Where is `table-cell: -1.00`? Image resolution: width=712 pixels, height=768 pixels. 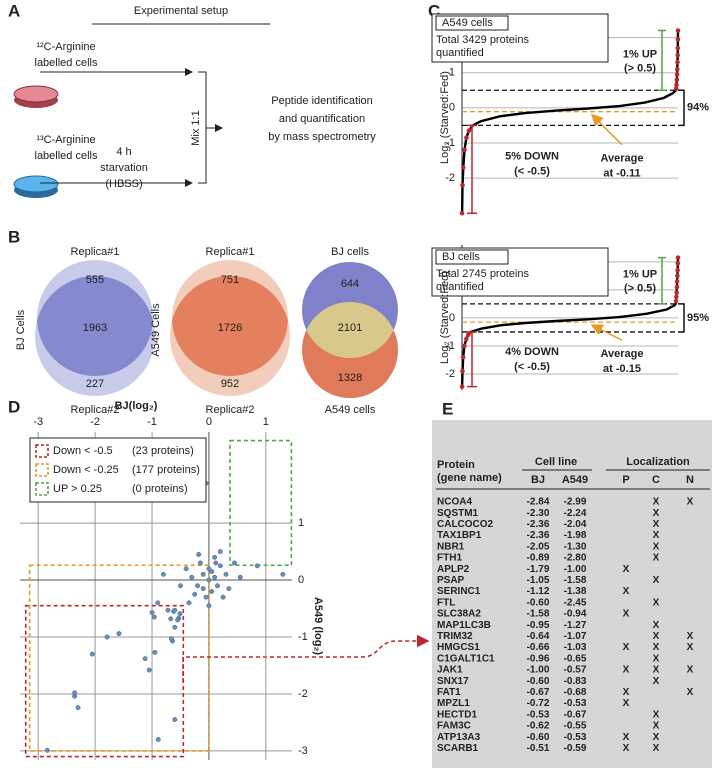 table-cell: -1.00 is located at coordinates (575, 569).